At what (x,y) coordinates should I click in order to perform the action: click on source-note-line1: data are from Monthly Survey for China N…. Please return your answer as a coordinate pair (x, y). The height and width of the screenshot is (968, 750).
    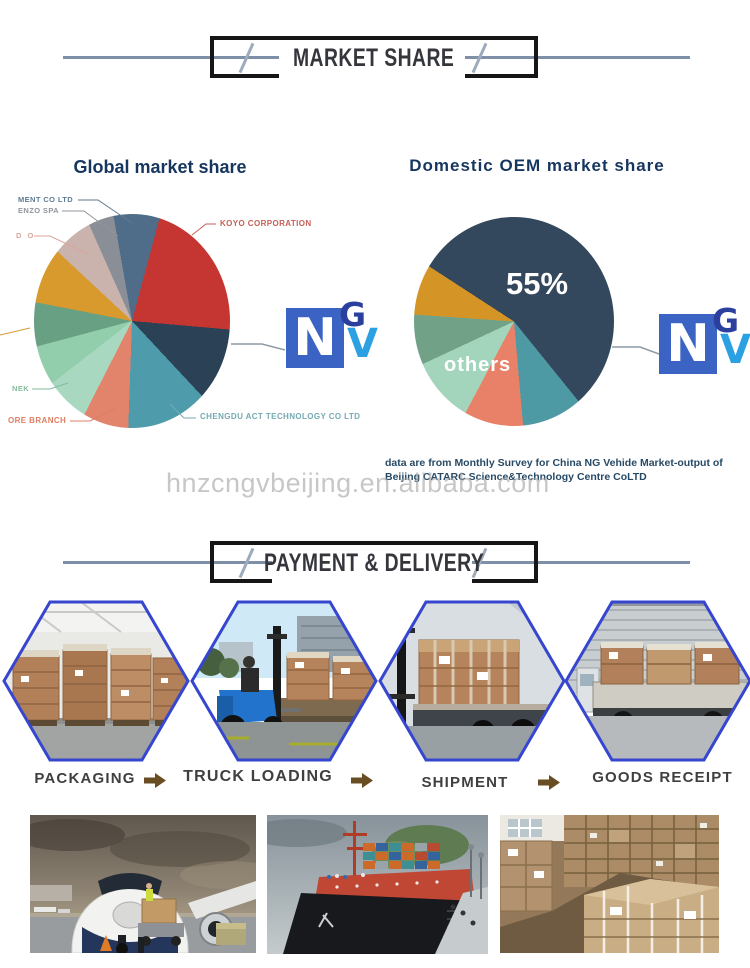
    Looking at the image, I should click on (554, 463).